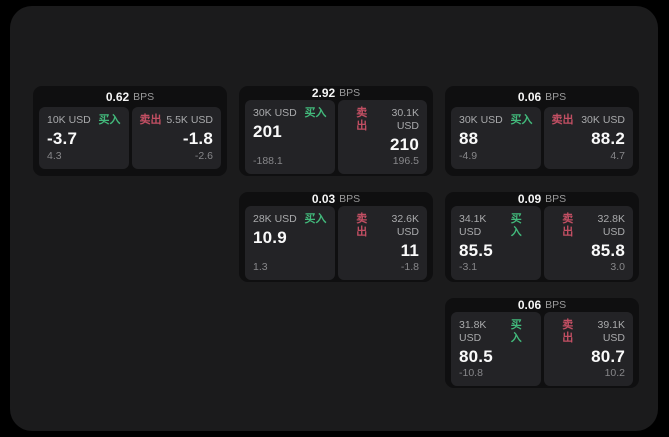 The height and width of the screenshot is (437, 669). Describe the element at coordinates (496, 349) in the screenshot. I see `buy-tile: 31.8K USD 买入 80.5 -10.8` at that location.